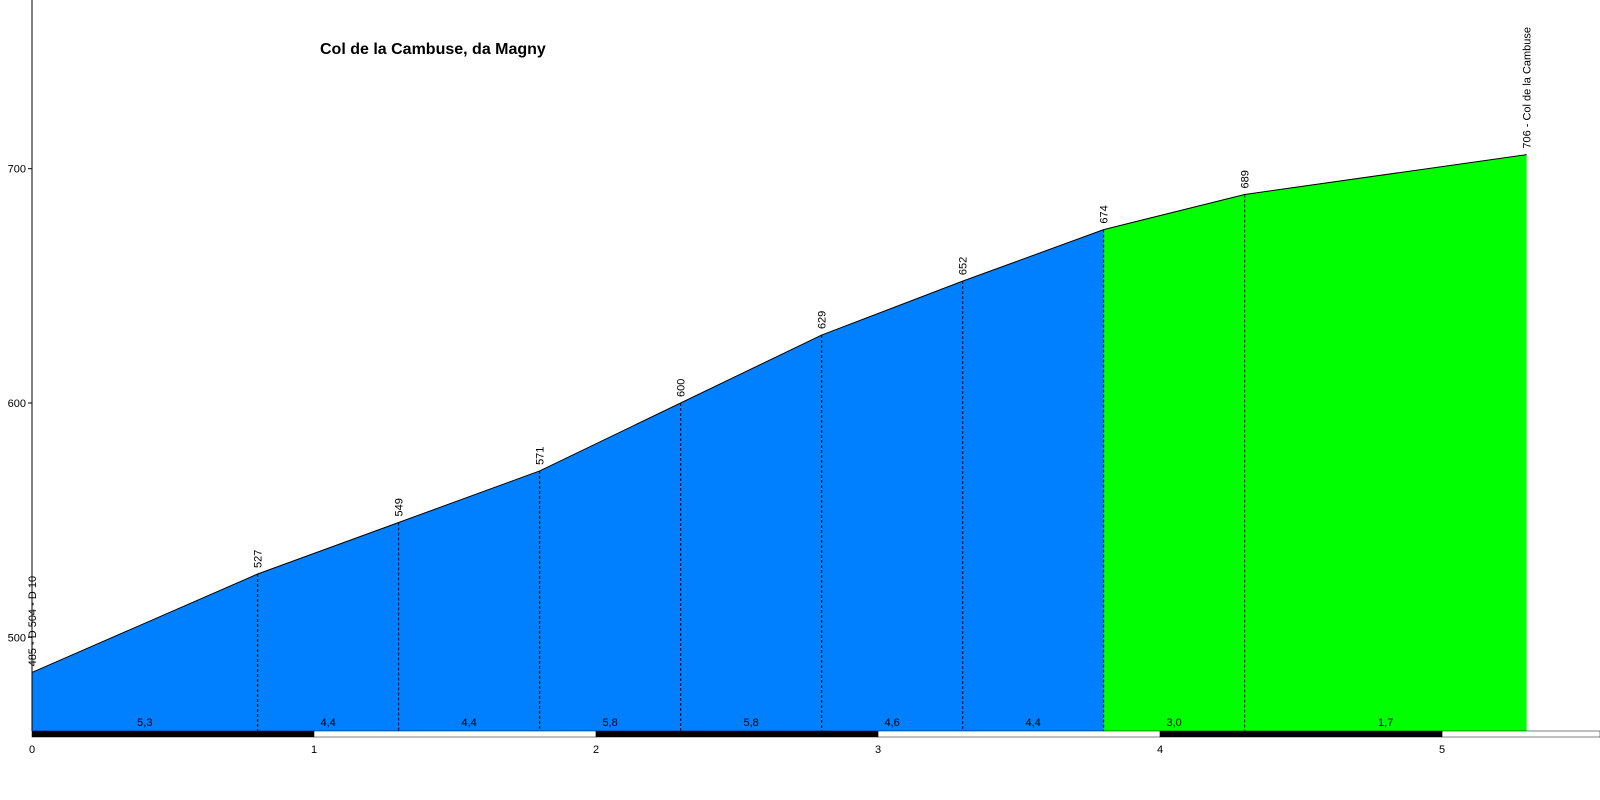 The image size is (1600, 800). What do you see at coordinates (144, 723) in the screenshot?
I see `gradient-label: 5,3` at bounding box center [144, 723].